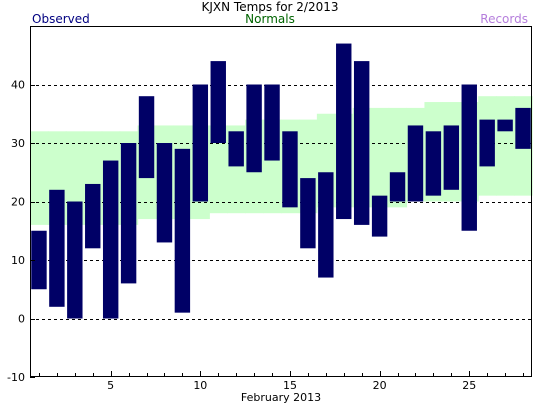  What do you see at coordinates (61, 19) in the screenshot?
I see `legend-observed: Observed` at bounding box center [61, 19].